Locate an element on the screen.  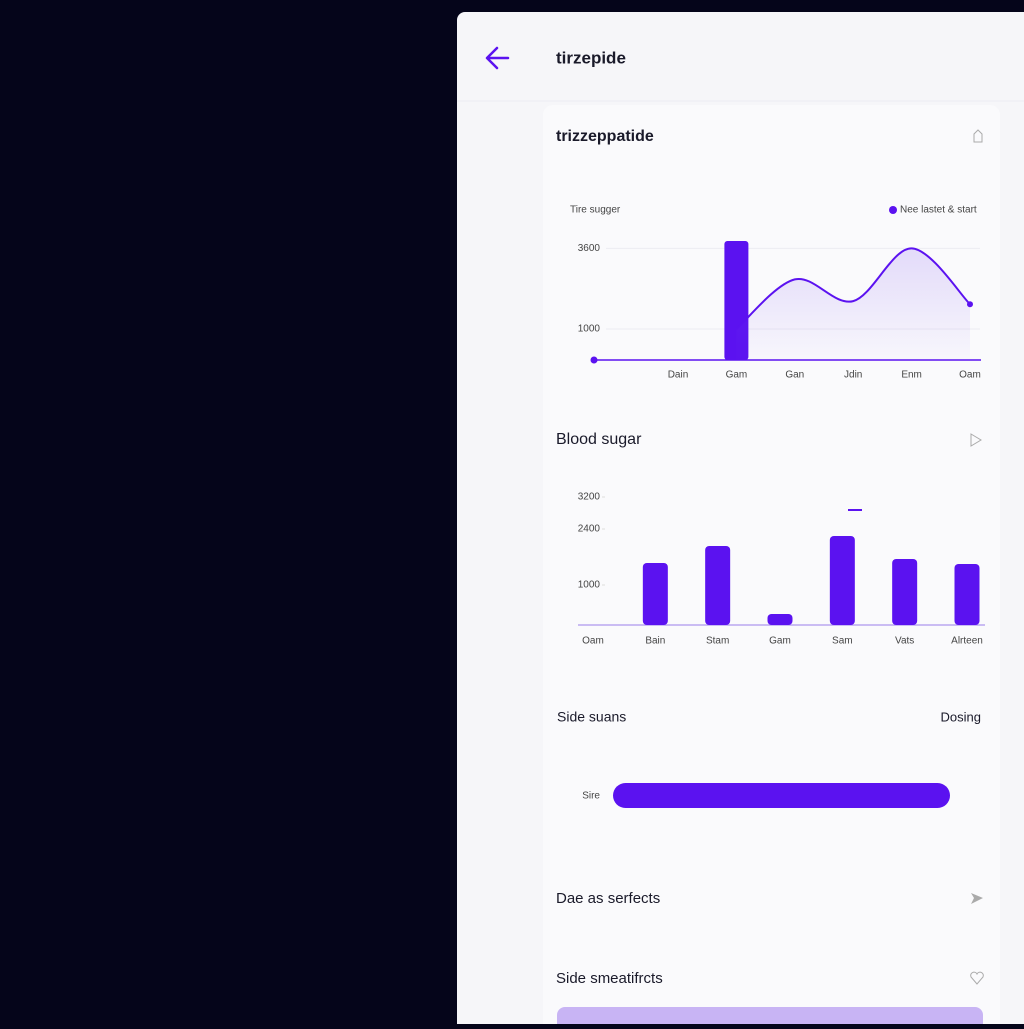
section-title: Side suans is located at coordinates (591, 717).